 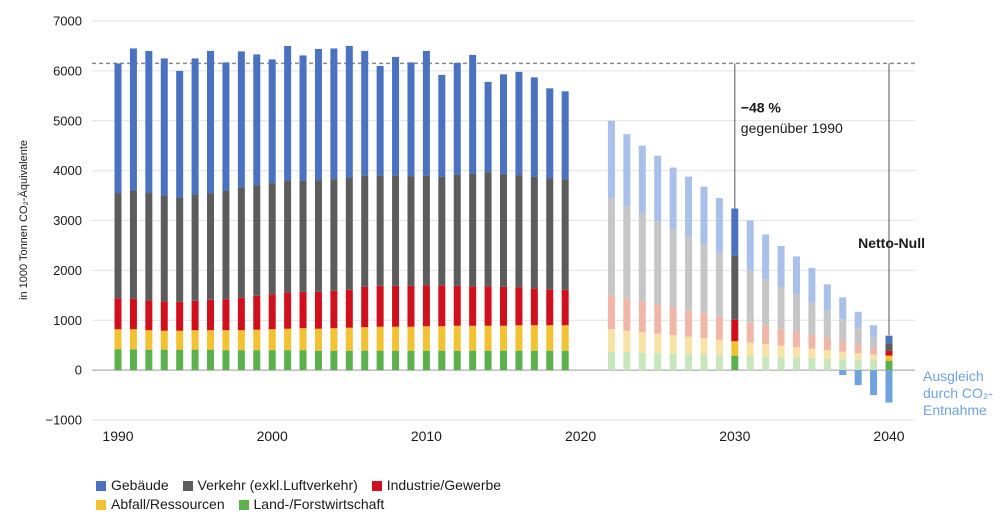 What do you see at coordinates (272, 340) in the screenshot?
I see `bar-2000-abfallressourcen` at bounding box center [272, 340].